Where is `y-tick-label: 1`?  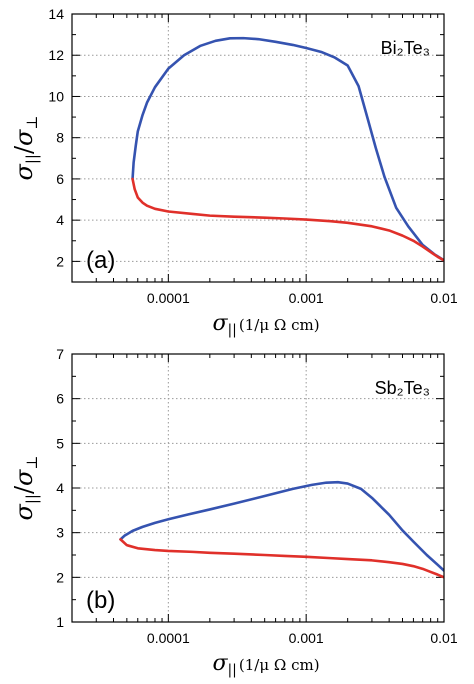
y-tick-label: 1 is located at coordinates (60, 622).